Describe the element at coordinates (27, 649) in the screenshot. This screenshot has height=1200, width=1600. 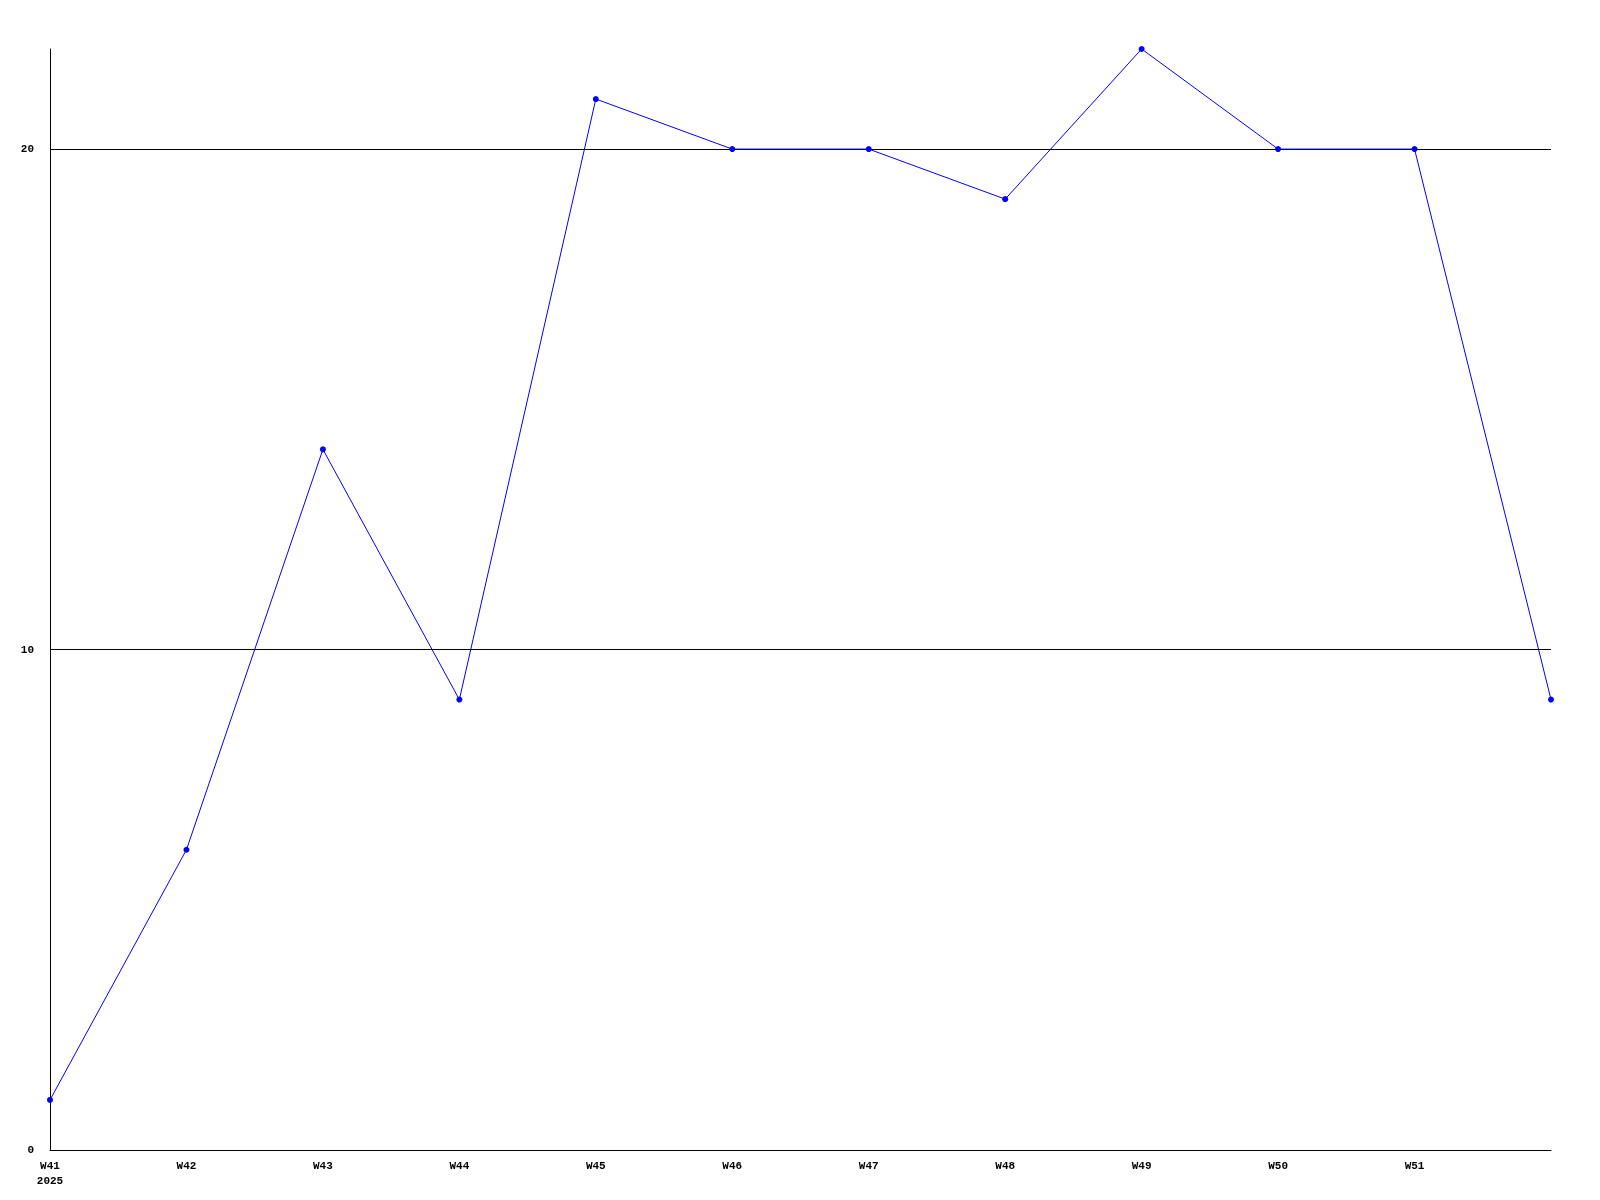
I see `y-tick-label: 10` at that location.